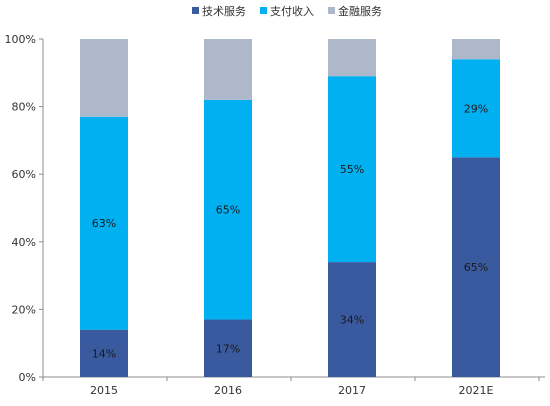 This screenshot has height=406, width=550. I want to click on x-tick-label: 2017, so click(352, 390).